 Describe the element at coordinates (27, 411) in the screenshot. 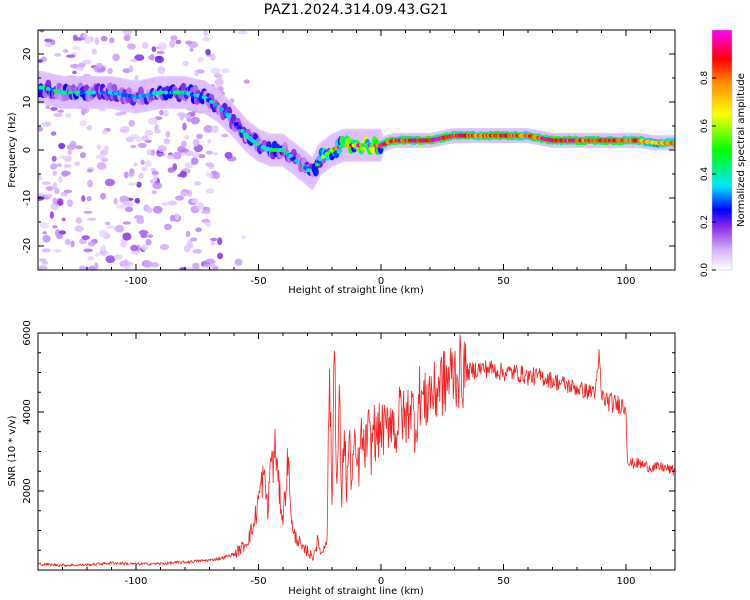

I see `y-tick-label: 4000` at that location.